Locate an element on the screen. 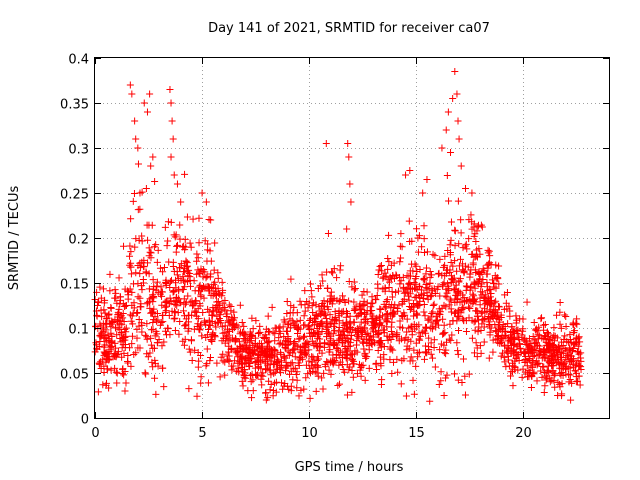  x-tick-label: 5 is located at coordinates (202, 433).